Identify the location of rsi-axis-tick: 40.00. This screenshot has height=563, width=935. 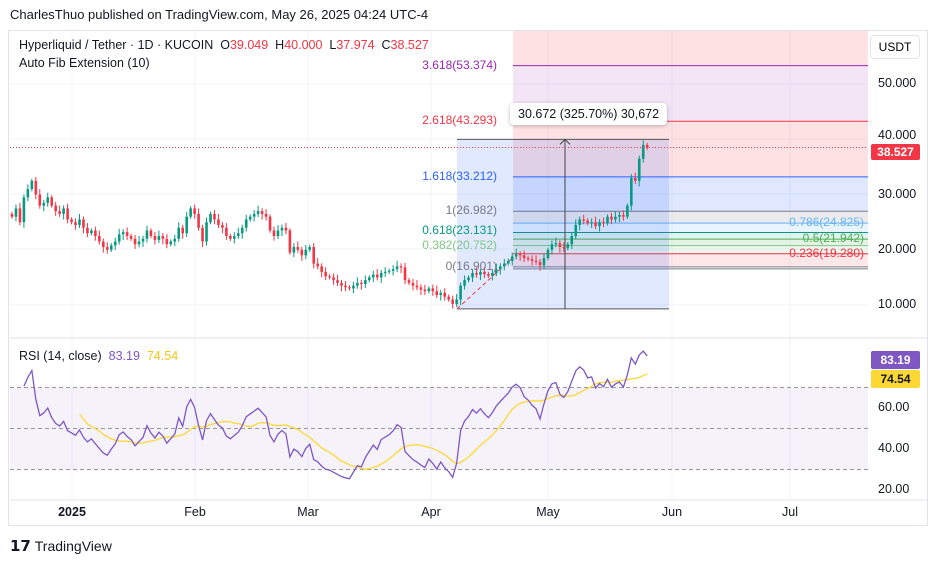
(894, 448).